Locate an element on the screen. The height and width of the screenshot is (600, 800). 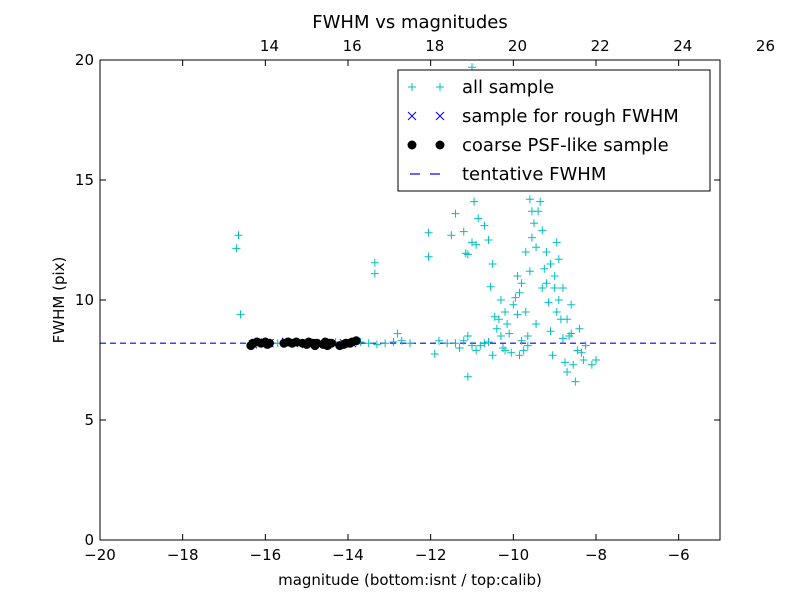
x-tick-label: −20 is located at coordinates (100, 555).